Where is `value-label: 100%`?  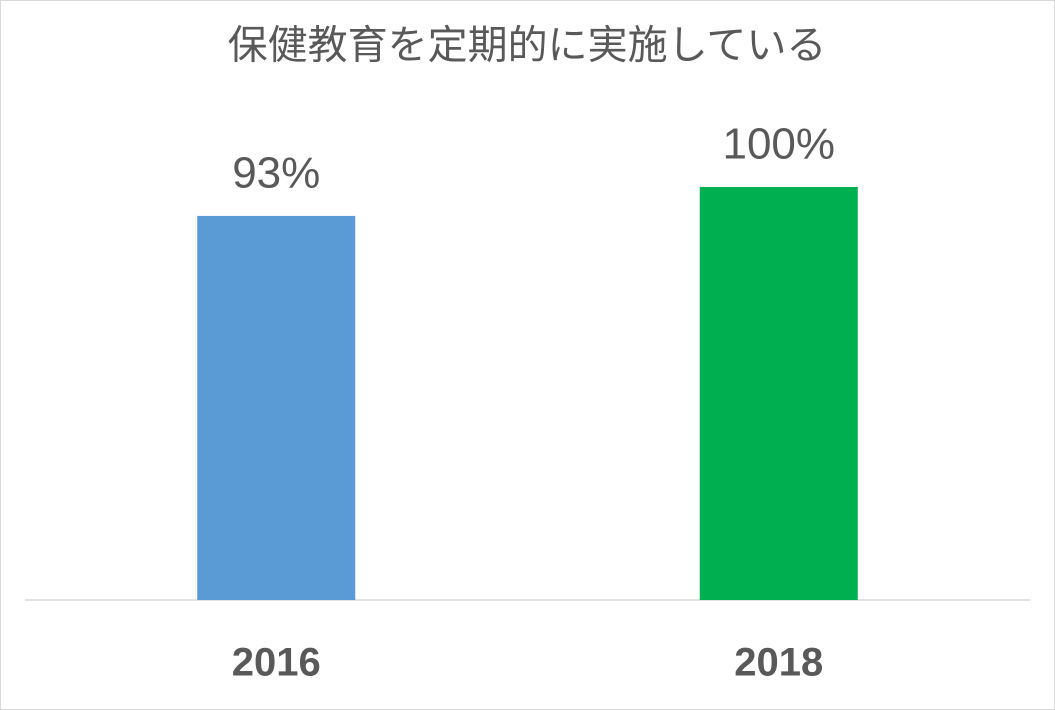
value-label: 100% is located at coordinates (778, 144).